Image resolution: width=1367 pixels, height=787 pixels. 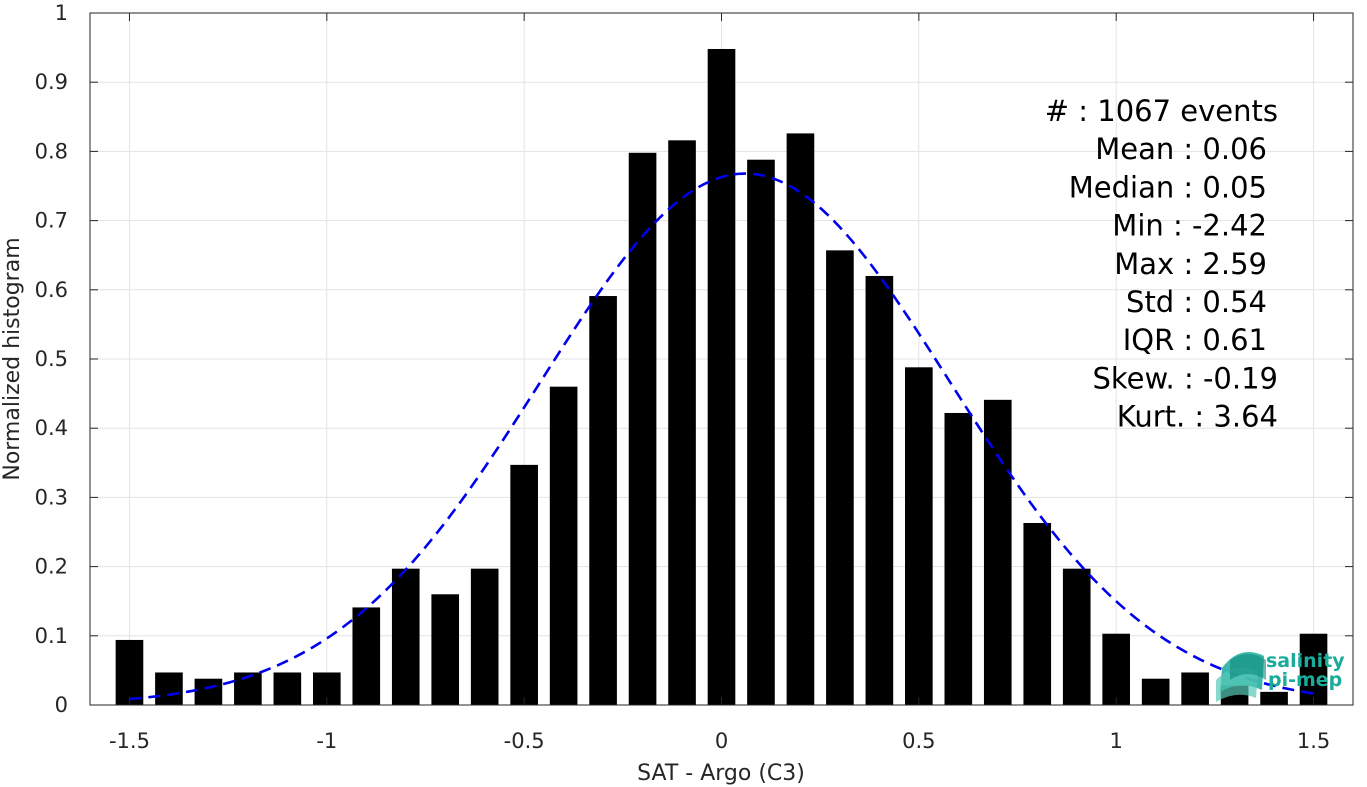 What do you see at coordinates (61, 13) in the screenshot?
I see `y-tick-label: 1` at bounding box center [61, 13].